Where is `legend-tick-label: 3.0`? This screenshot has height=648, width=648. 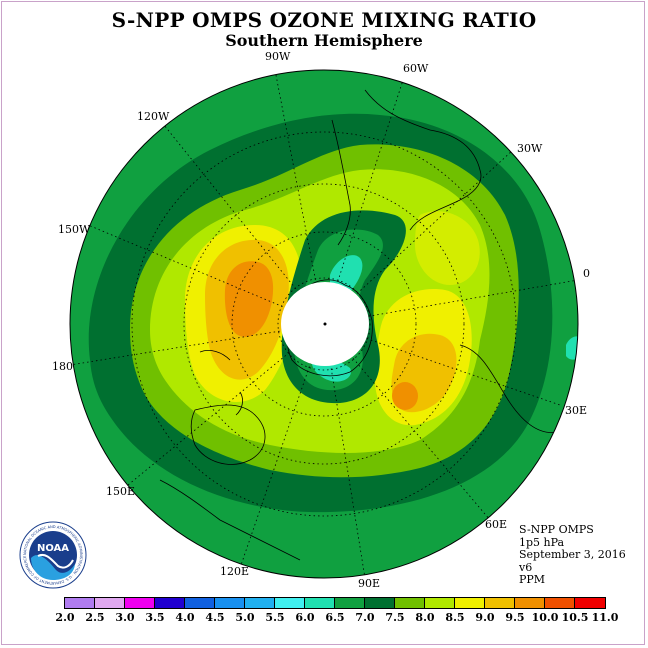
legend-tick-label: 3.0 is located at coordinates (125, 617).